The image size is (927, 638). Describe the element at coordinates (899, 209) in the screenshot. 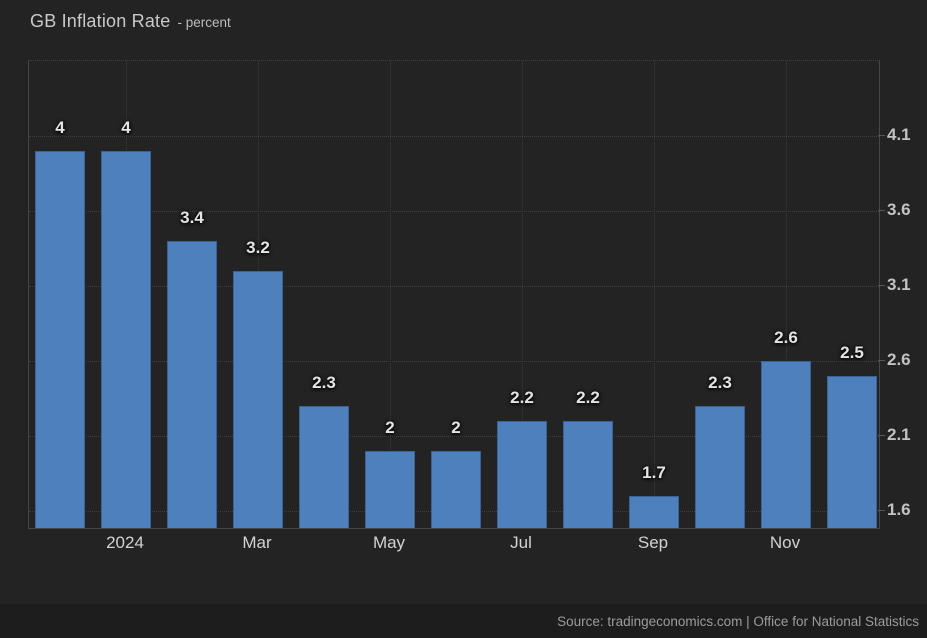

I see `y-axis-tick-label: 3.6` at that location.